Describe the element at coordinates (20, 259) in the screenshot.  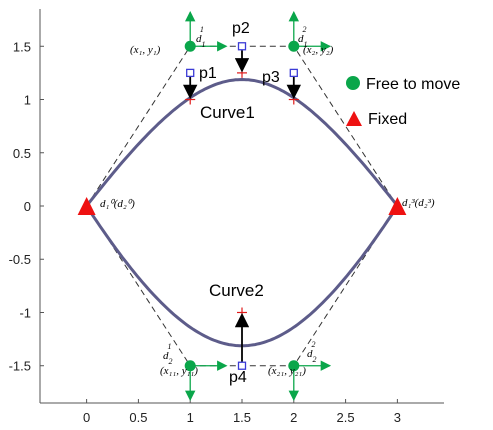
I see `y-tick-label: -0.5` at that location.